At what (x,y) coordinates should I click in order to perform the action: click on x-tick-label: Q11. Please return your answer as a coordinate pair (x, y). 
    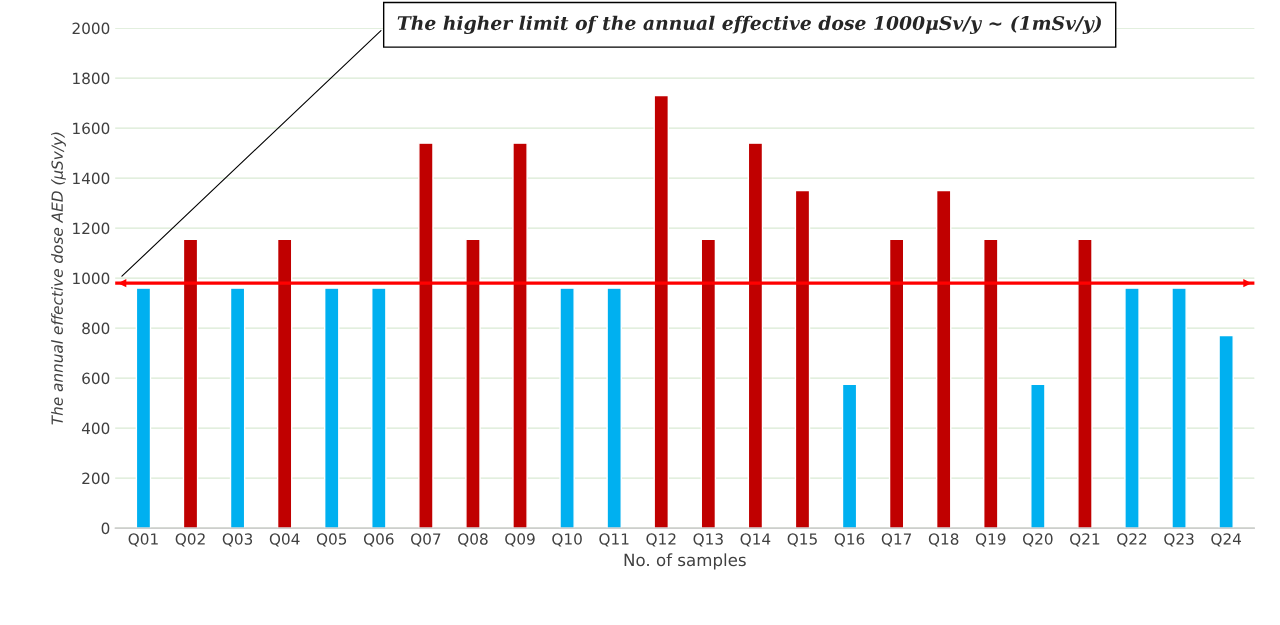
    Looking at the image, I should click on (614, 540).